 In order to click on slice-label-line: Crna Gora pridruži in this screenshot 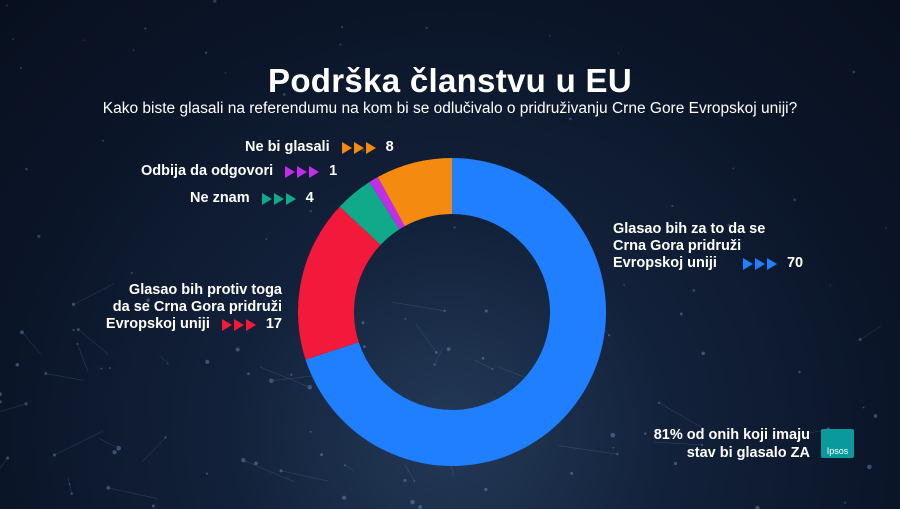, I will do `click(677, 246)`.